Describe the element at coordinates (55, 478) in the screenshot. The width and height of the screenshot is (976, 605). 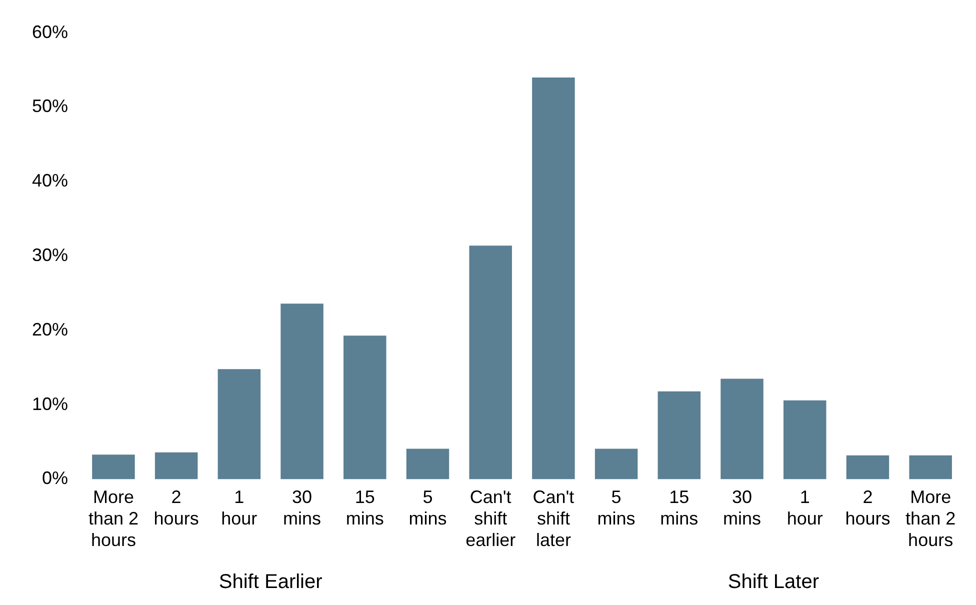
I see `y-tick-label: 0%` at that location.